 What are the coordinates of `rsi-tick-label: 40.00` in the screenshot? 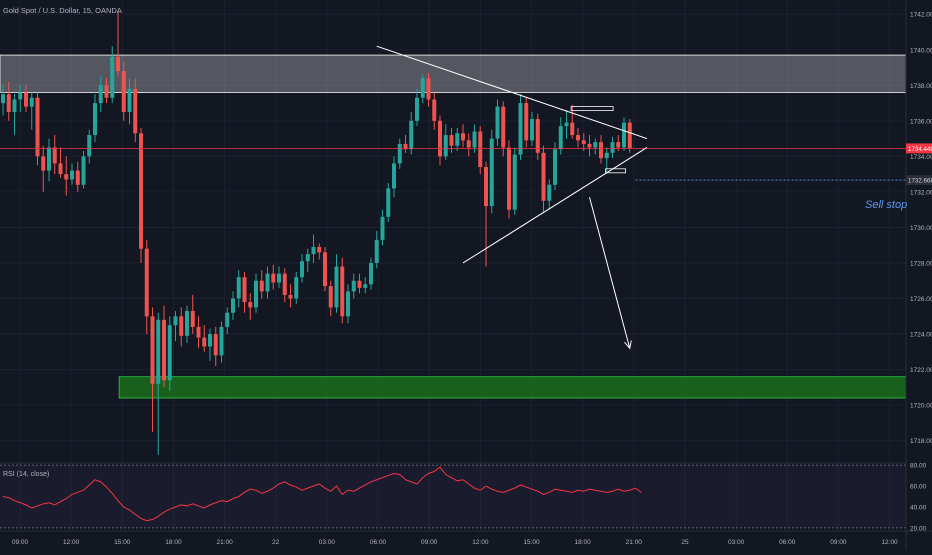 It's located at (918, 507).